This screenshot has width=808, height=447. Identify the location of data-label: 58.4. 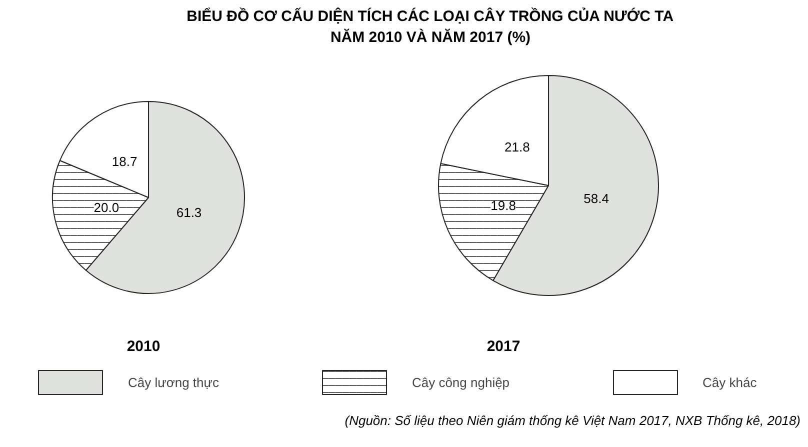
(596, 198).